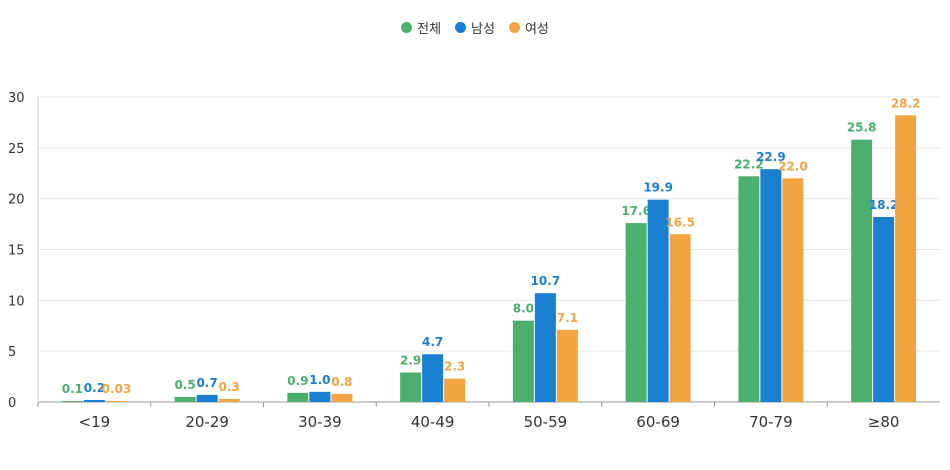 Image resolution: width=950 pixels, height=470 pixels. What do you see at coordinates (771, 157) in the screenshot?
I see `data-label: 22.9` at bounding box center [771, 157].